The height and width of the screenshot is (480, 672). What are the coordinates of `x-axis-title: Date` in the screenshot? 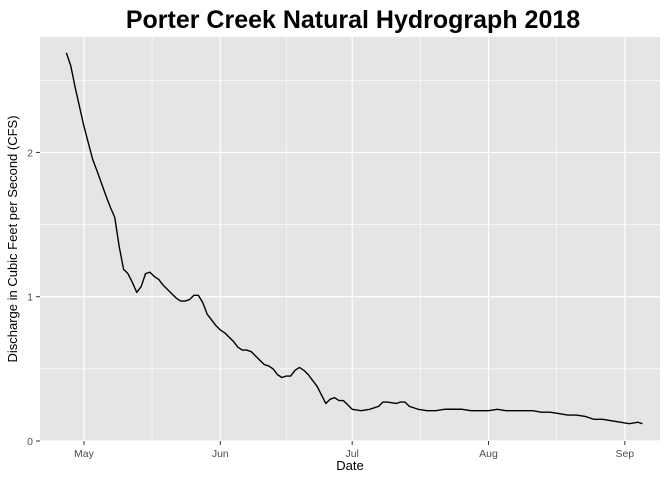 It's located at (349, 465).